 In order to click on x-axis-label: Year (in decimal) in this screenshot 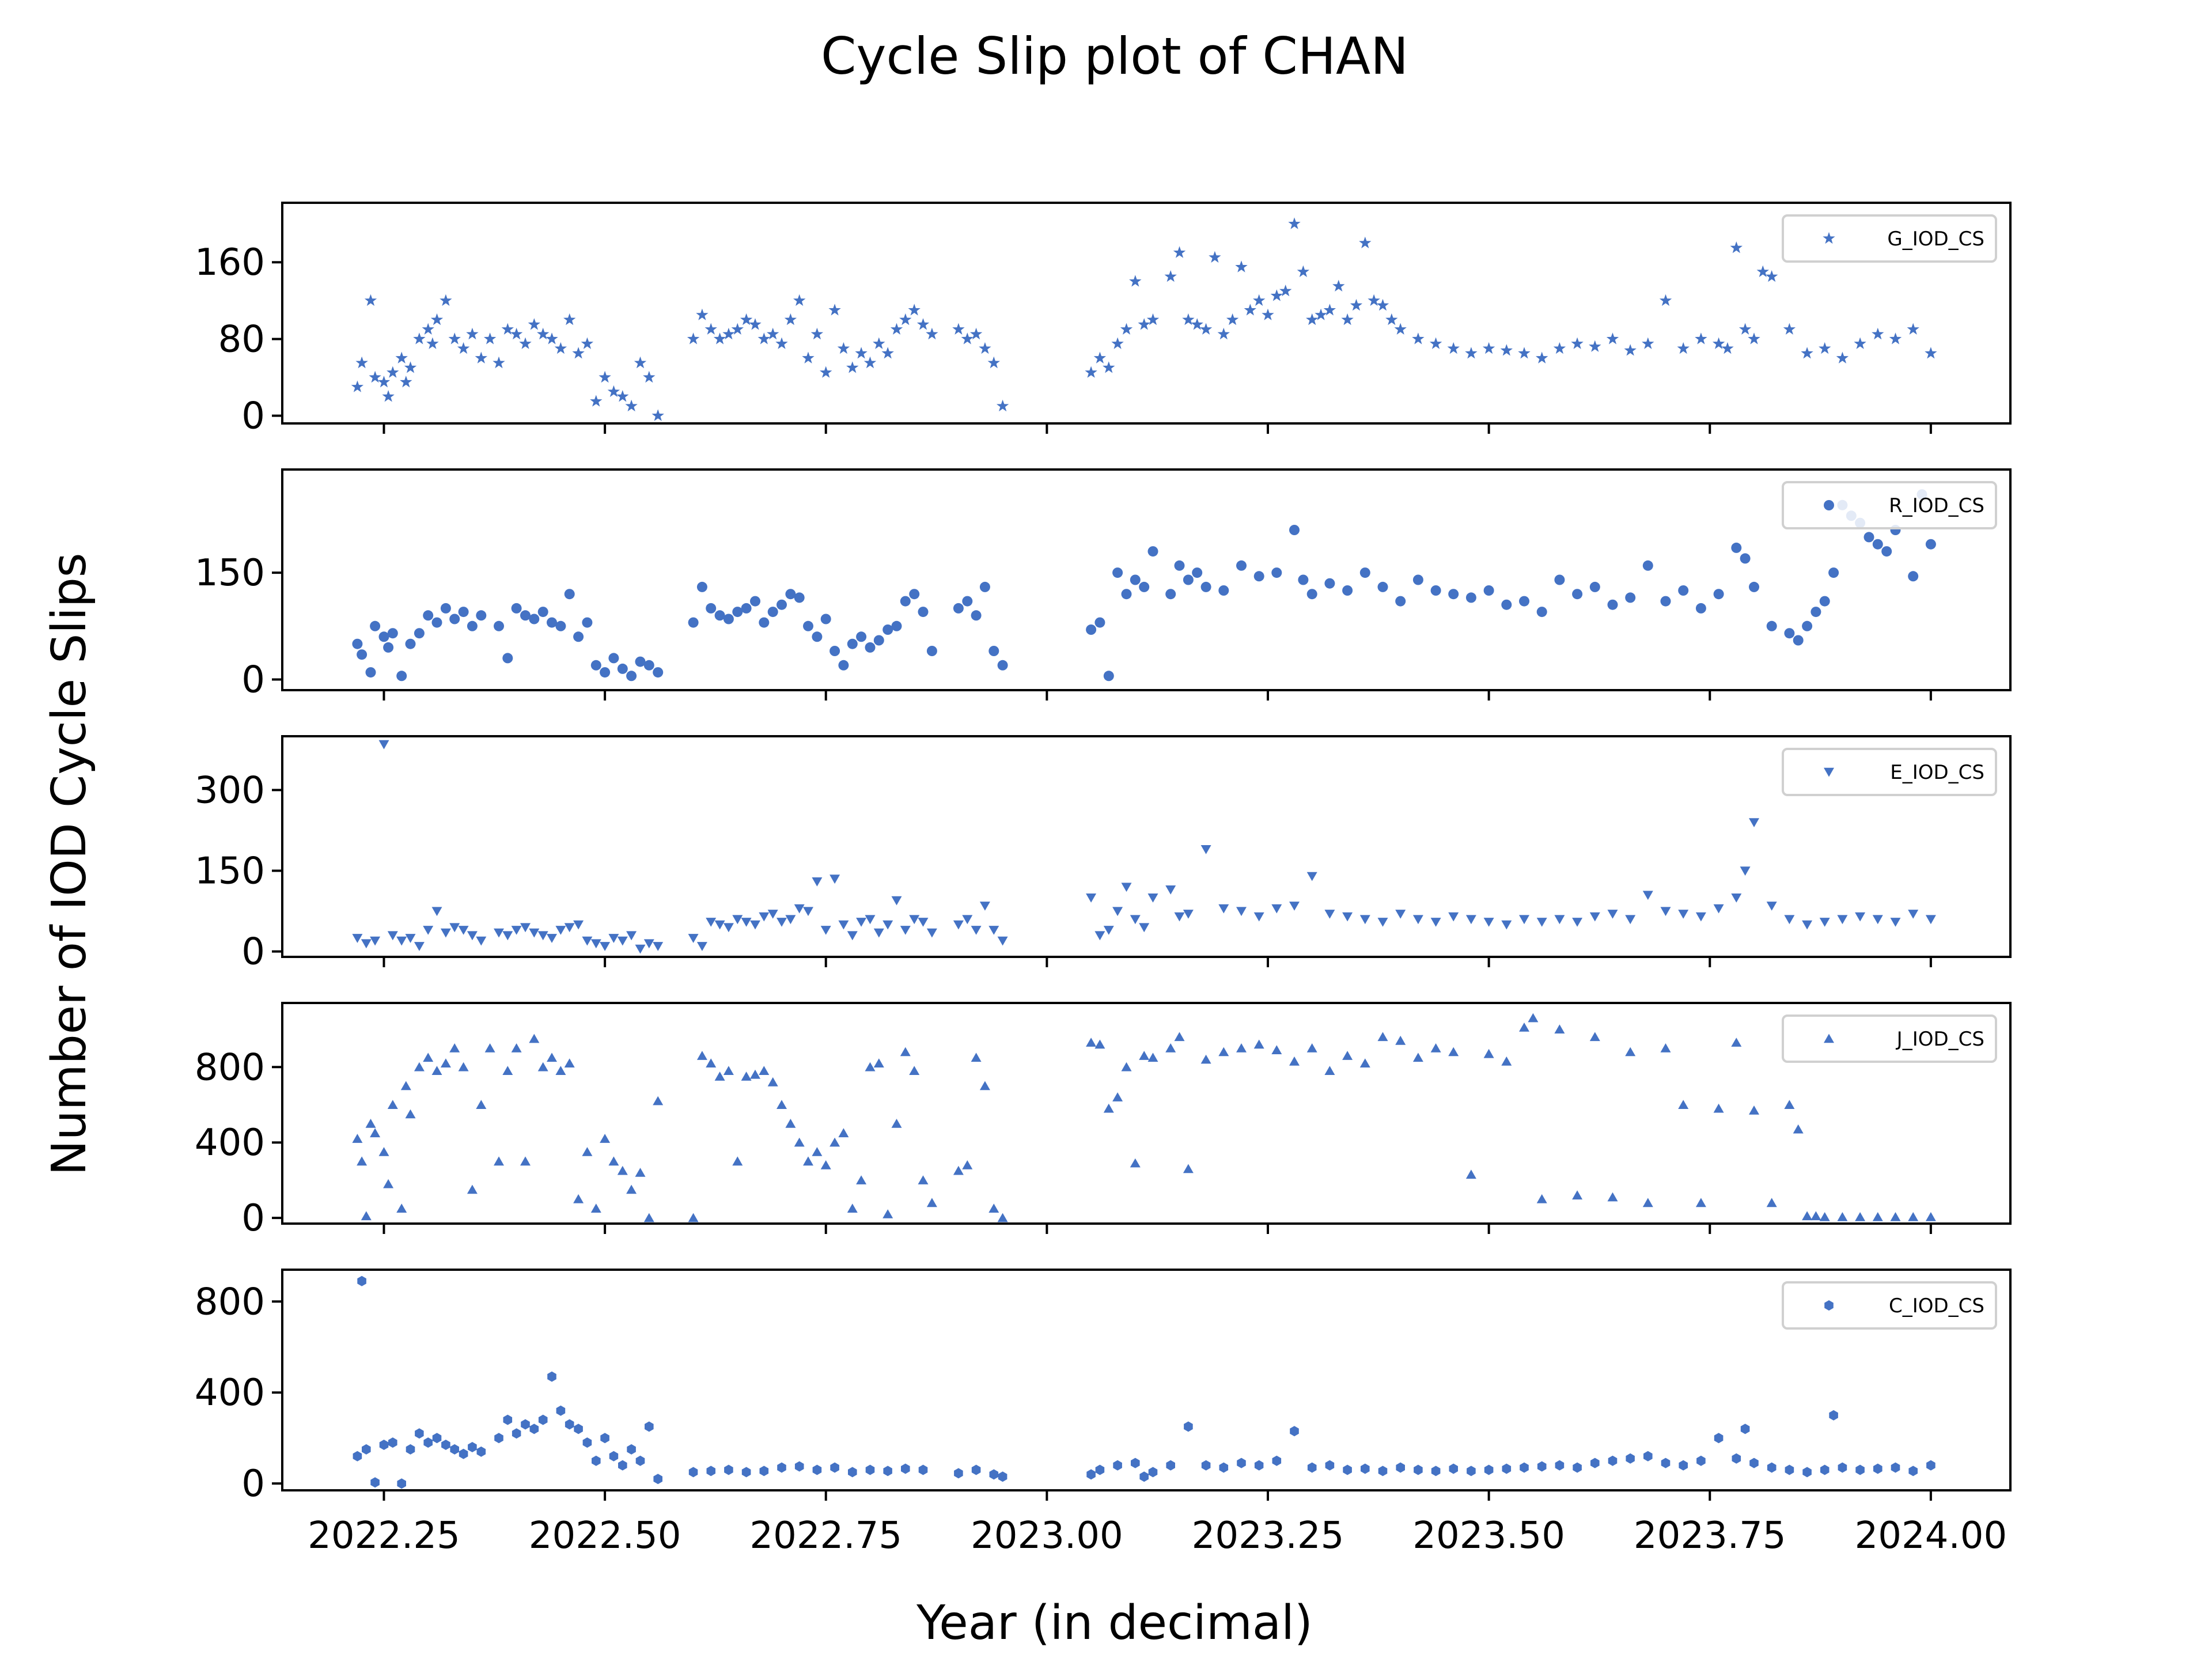, I will do `click(1114, 1623)`.